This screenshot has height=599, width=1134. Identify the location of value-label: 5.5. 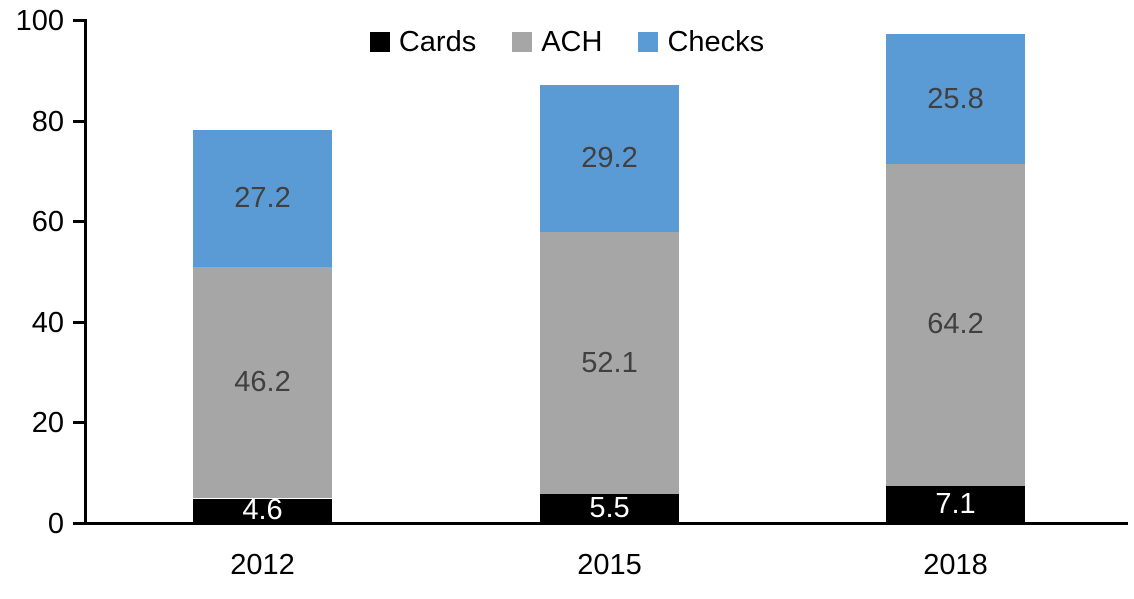
(609, 507).